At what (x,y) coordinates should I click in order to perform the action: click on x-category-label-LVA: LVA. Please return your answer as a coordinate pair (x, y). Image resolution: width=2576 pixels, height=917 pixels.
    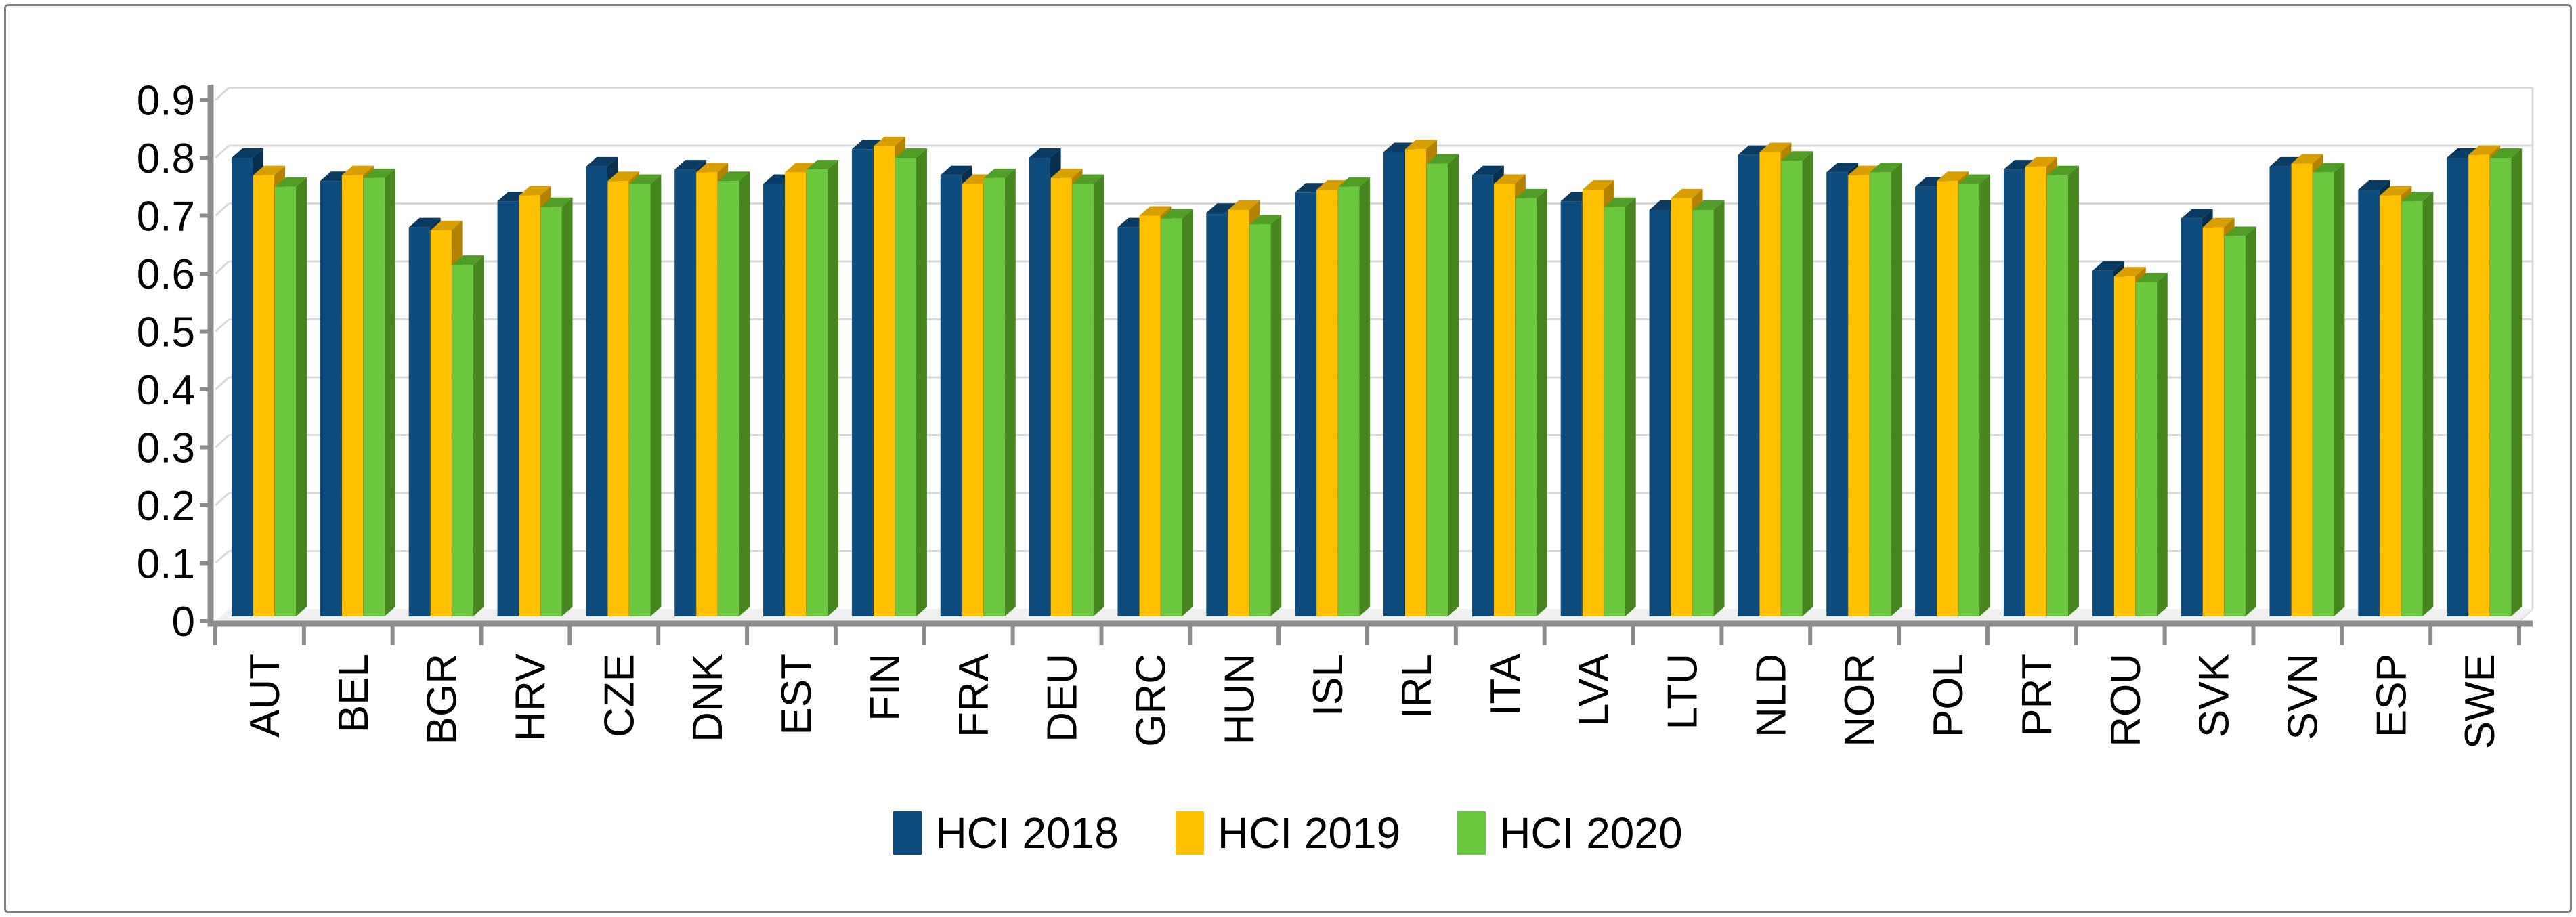
    Looking at the image, I should click on (1594, 690).